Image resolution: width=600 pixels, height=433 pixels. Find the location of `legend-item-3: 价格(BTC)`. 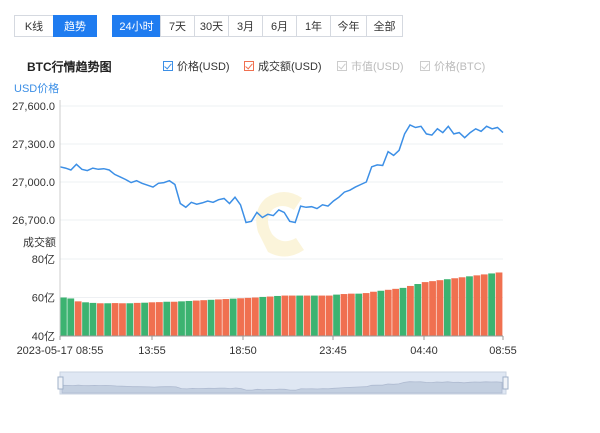

legend-item-3: 价格(BTC) is located at coordinates (452, 66).